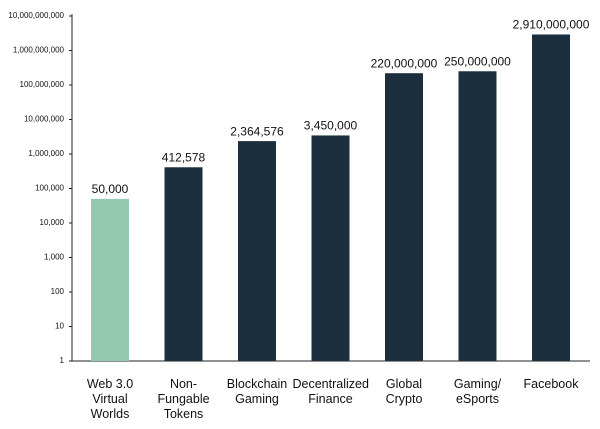 This screenshot has height=429, width=600. What do you see at coordinates (183, 399) in the screenshot?
I see `x-tick-label: Non- Fungable Tokens` at bounding box center [183, 399].